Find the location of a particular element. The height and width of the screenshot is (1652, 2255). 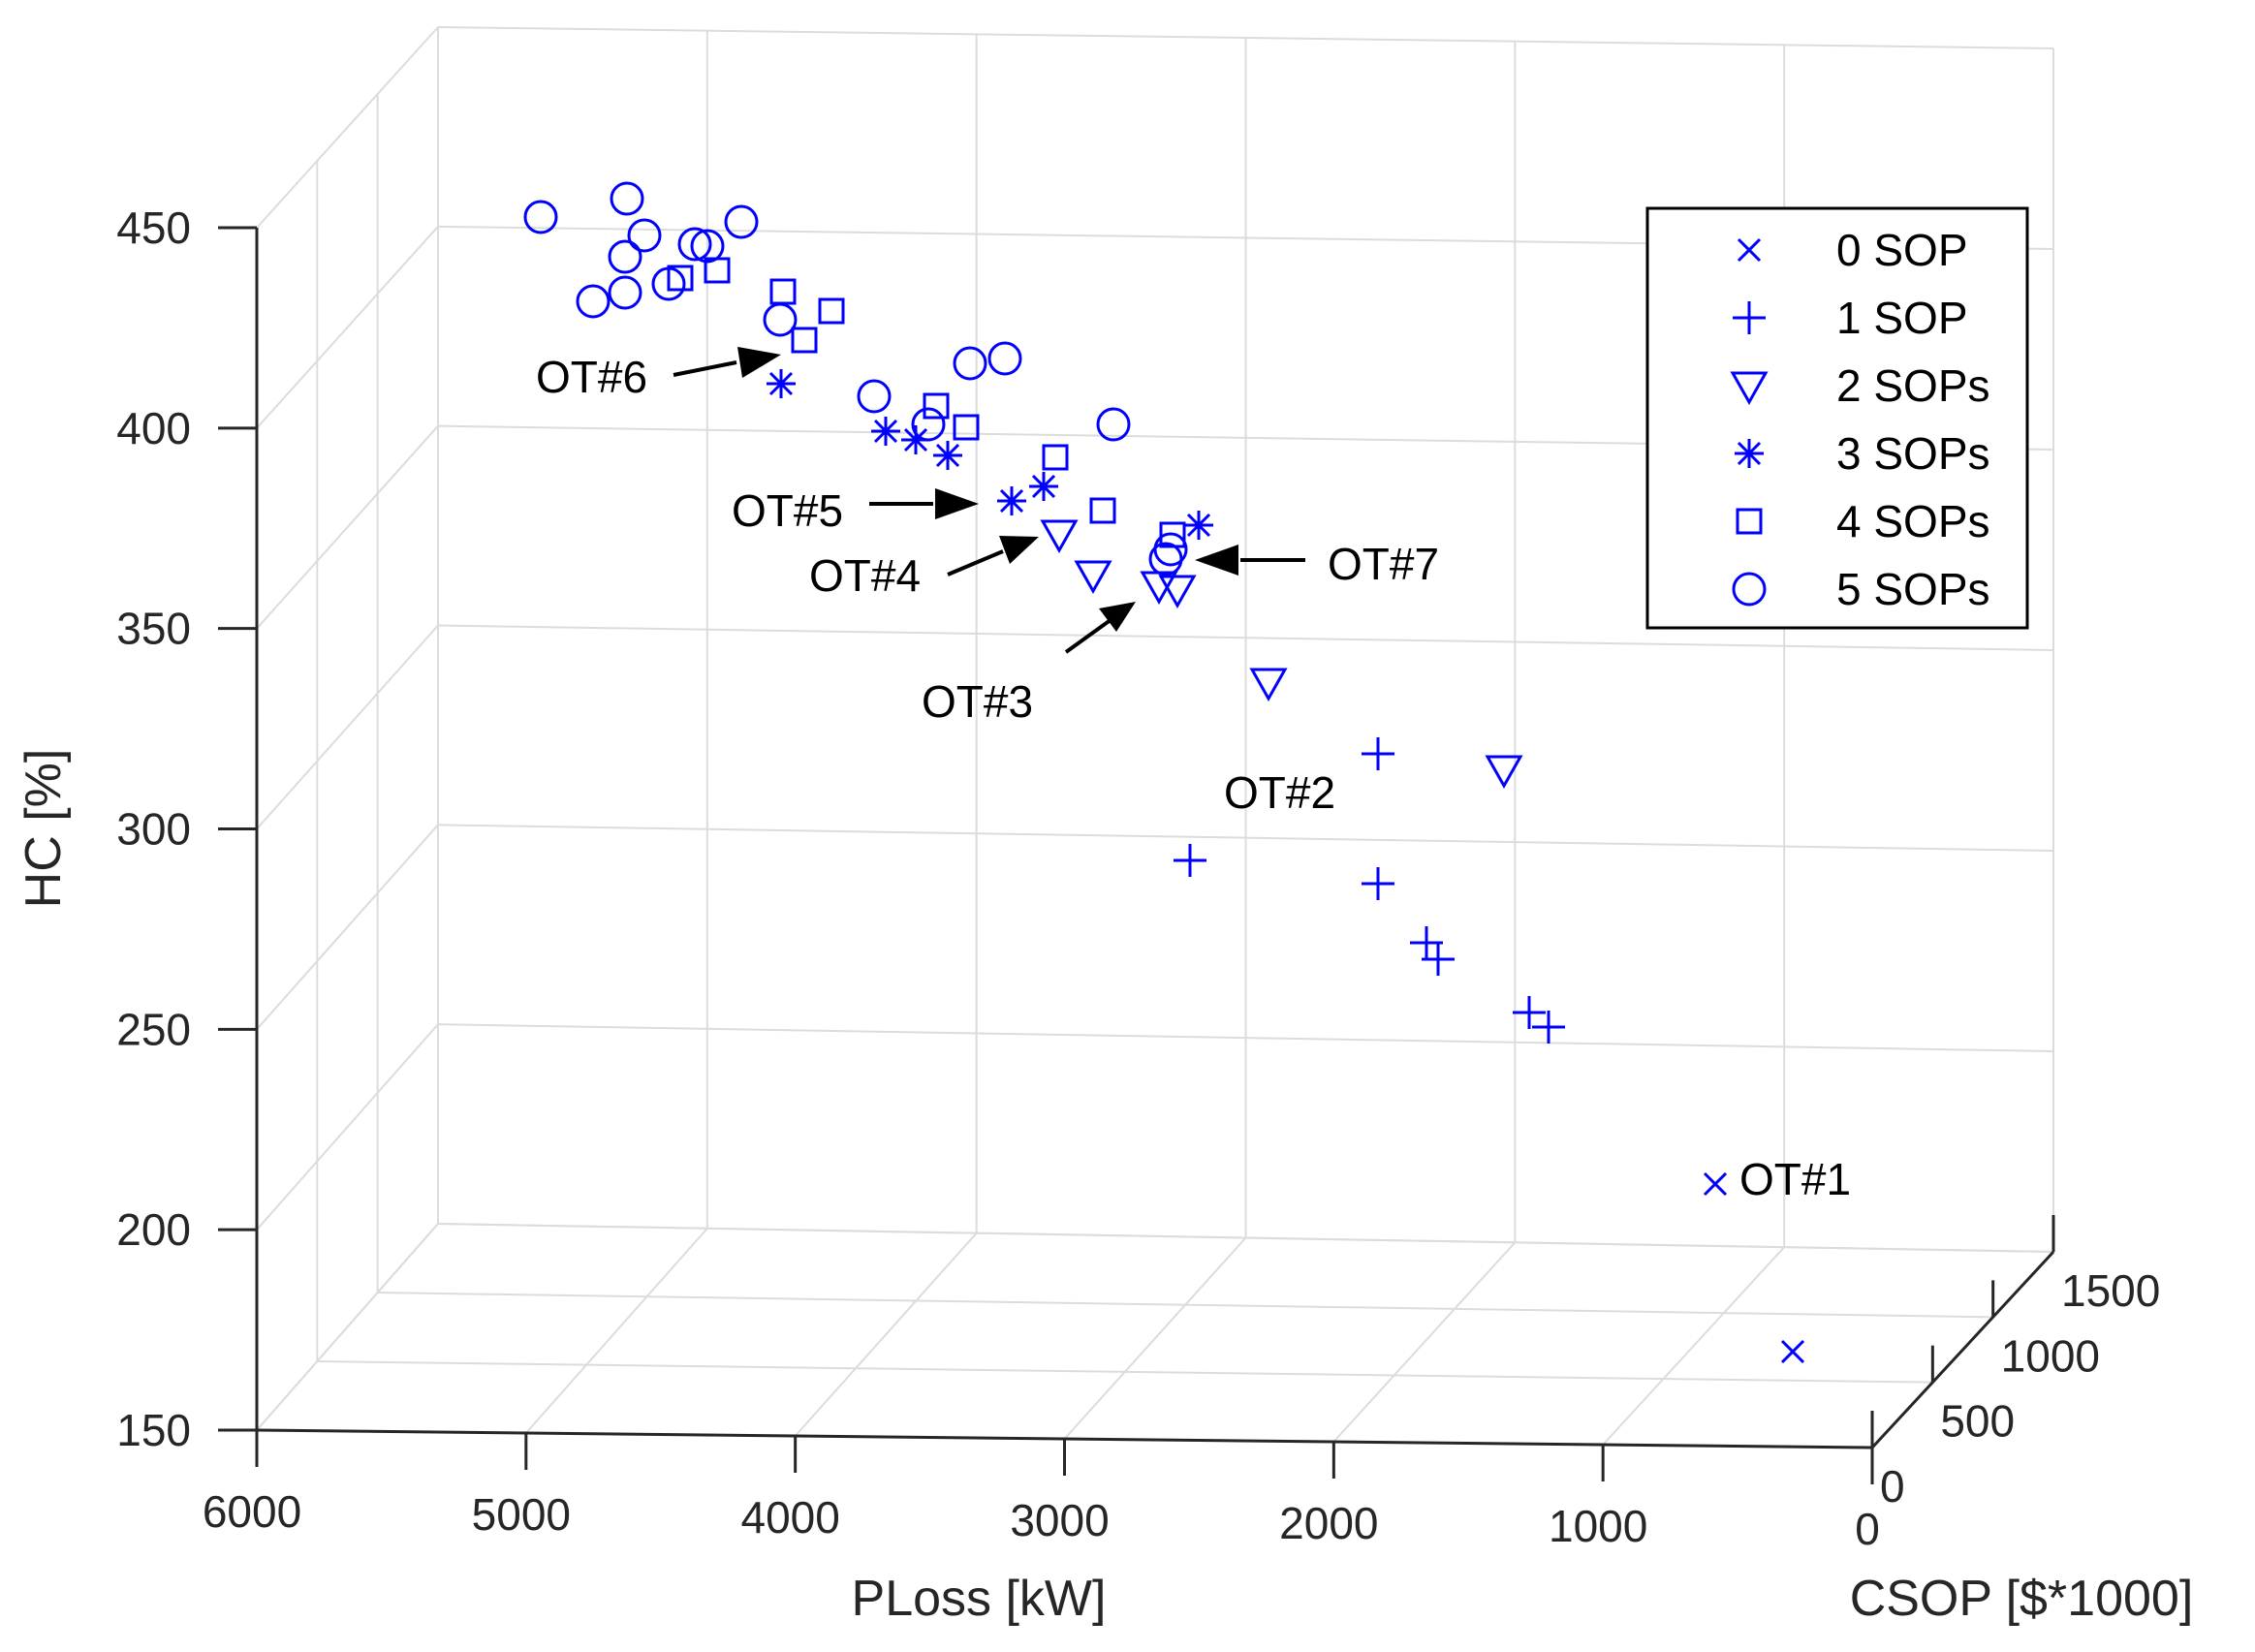

annotation-ot2: OT#2 is located at coordinates (1279, 792).